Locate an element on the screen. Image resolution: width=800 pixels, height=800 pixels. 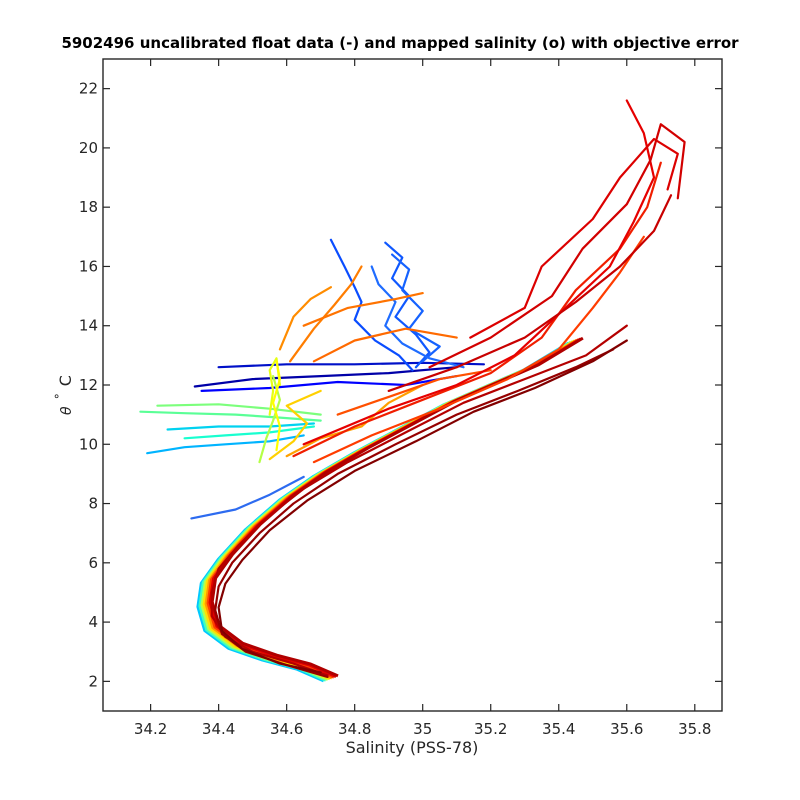
x-axis-label: Salinity (PSS-78) is located at coordinates (412, 747).